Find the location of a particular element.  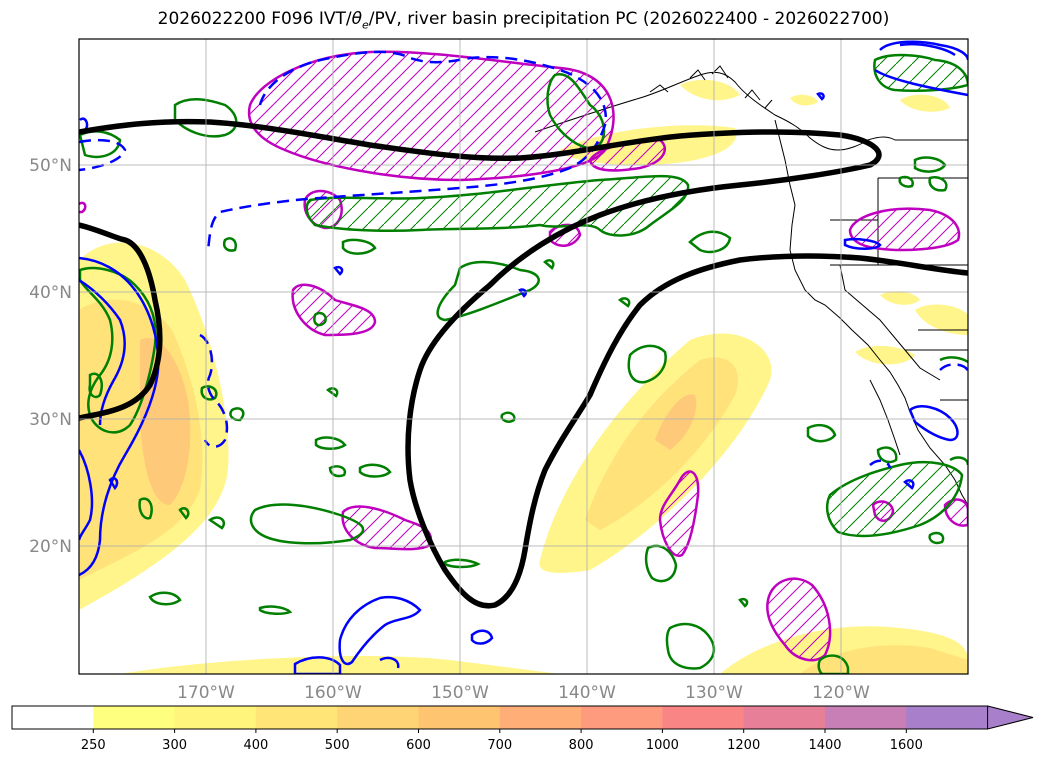

colorbar-label: 1200 is located at coordinates (743, 745).